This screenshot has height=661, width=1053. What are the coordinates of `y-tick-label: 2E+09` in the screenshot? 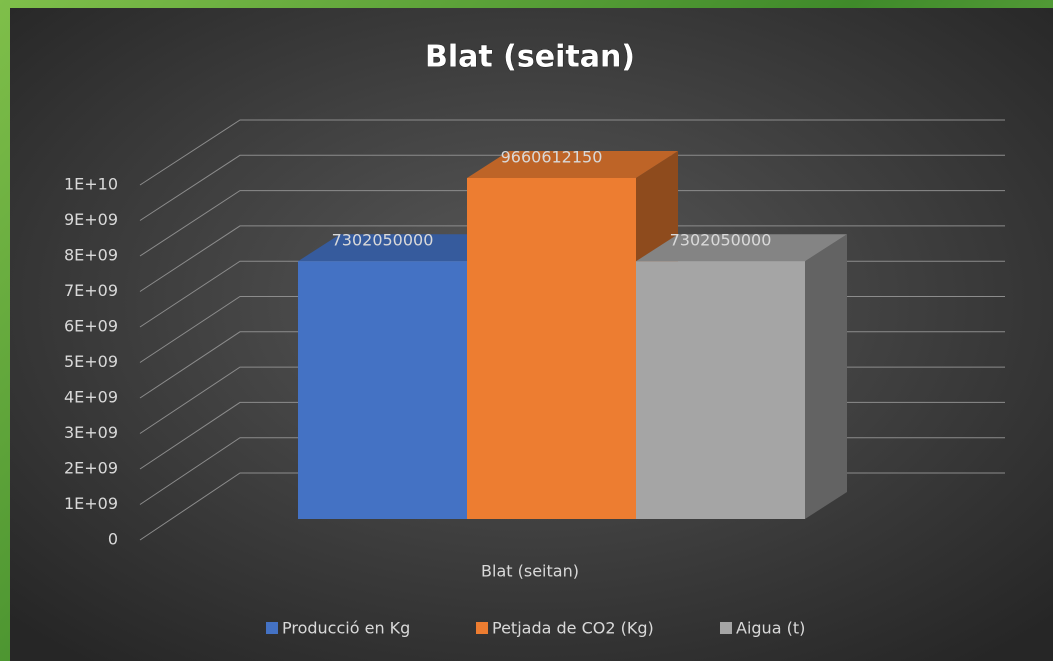 It's located at (91, 468).